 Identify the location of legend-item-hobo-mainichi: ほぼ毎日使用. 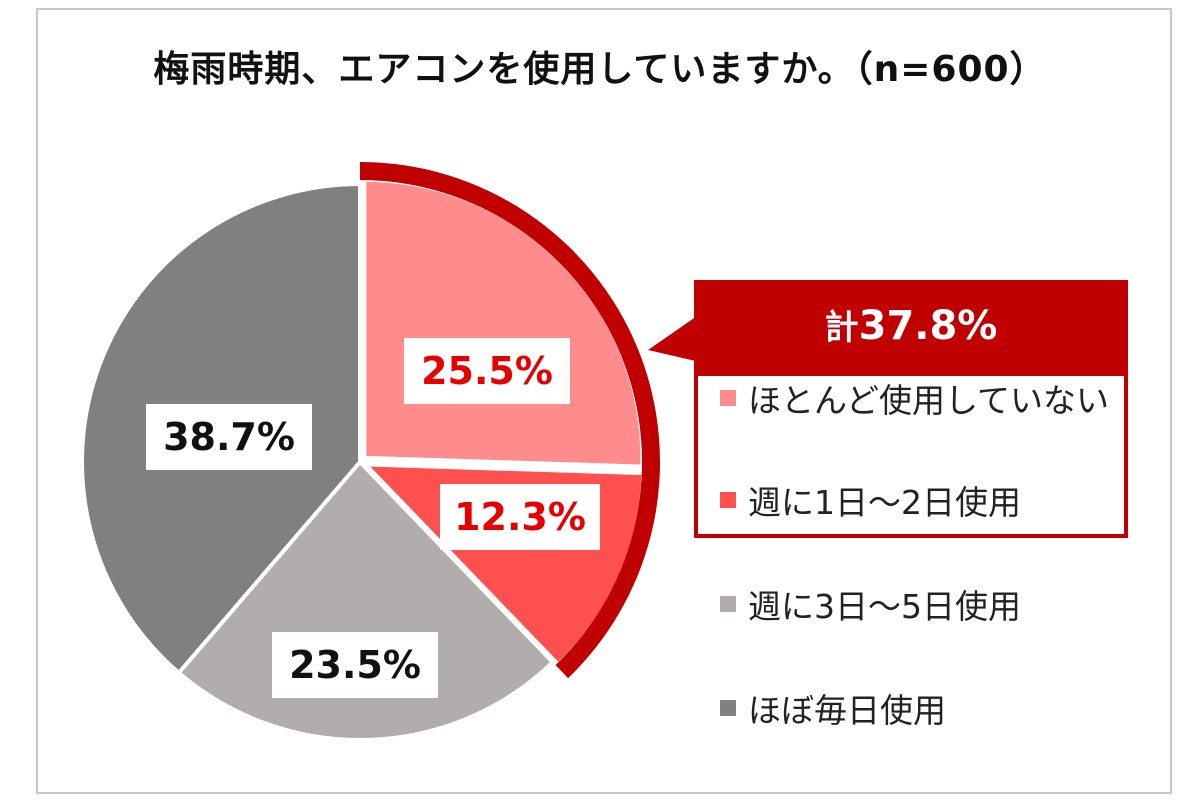
(833, 708).